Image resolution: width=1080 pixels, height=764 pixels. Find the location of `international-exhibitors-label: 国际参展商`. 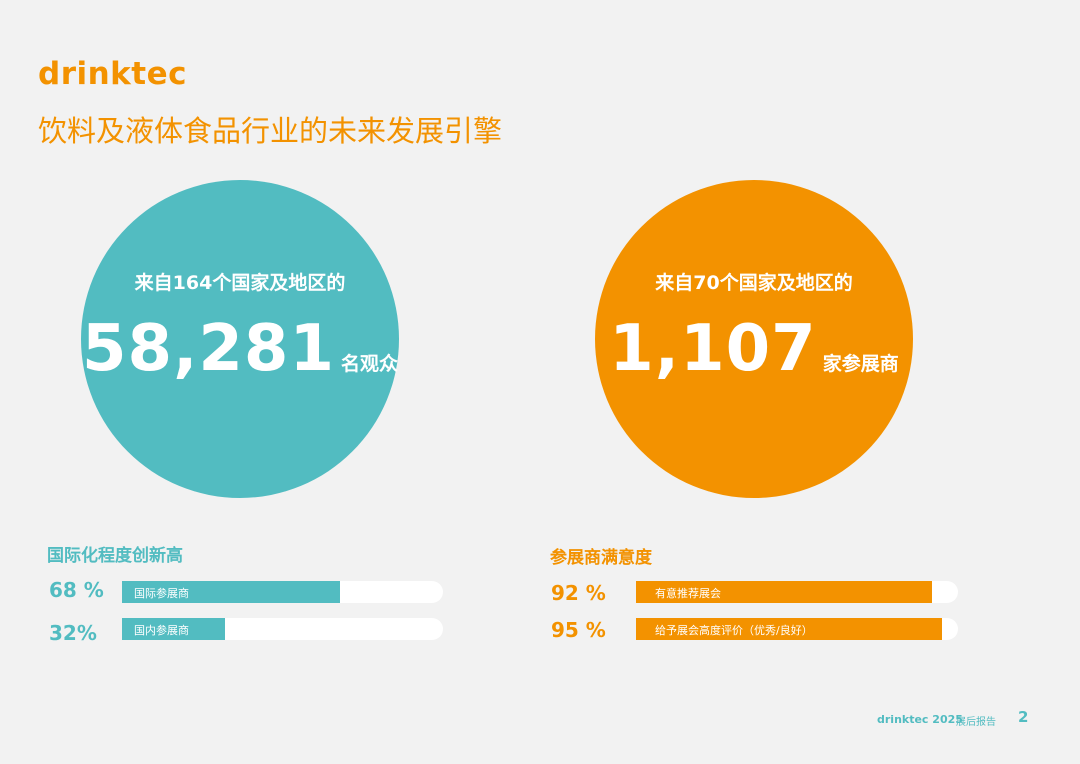

international-exhibitors-label: 国际参展商 is located at coordinates (161, 593).